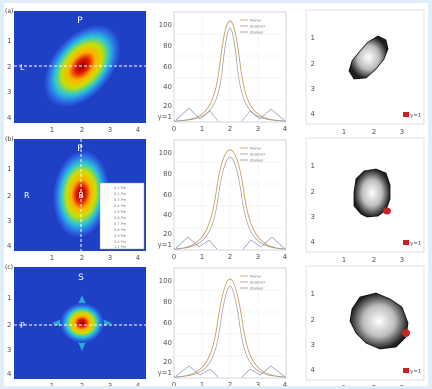 The width and height of the screenshot is (432, 389). I want to click on panel-letter: (a), so click(9, 11).